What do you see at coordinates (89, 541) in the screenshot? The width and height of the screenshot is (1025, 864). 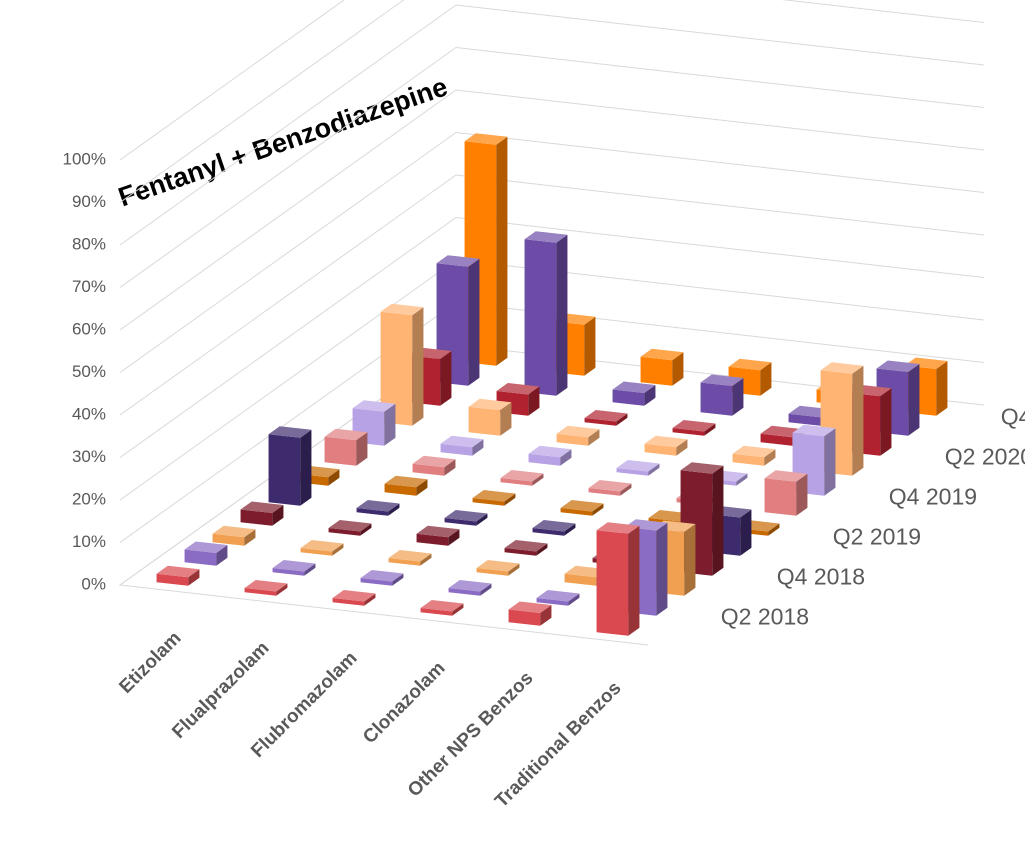 I see `y-tick-label: 10%` at bounding box center [89, 541].